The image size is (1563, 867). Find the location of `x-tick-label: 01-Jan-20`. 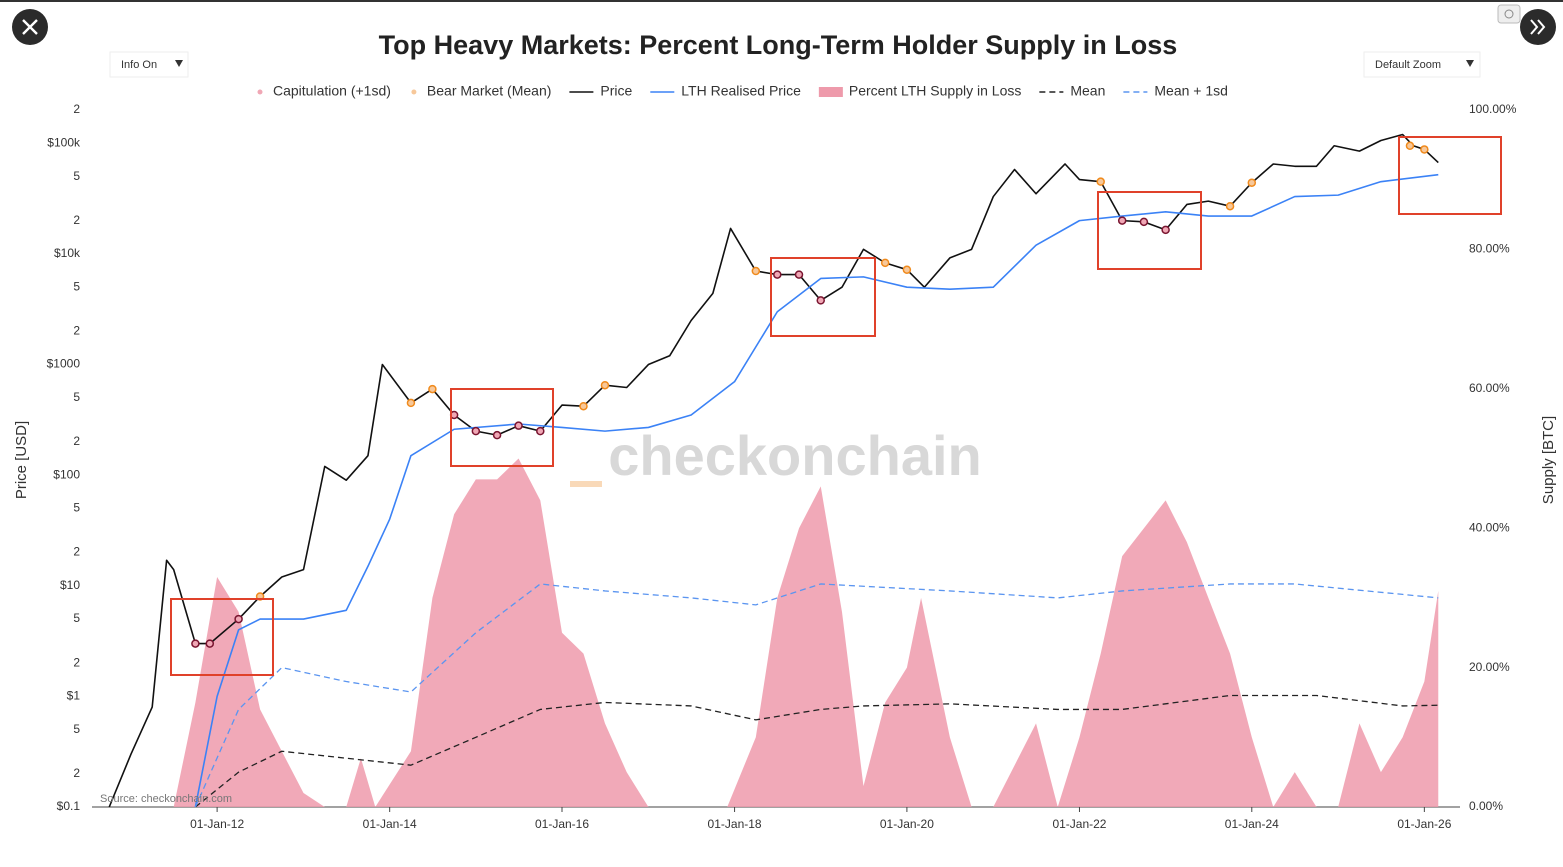

x-tick-label: 01-Jan-20 is located at coordinates (907, 824).